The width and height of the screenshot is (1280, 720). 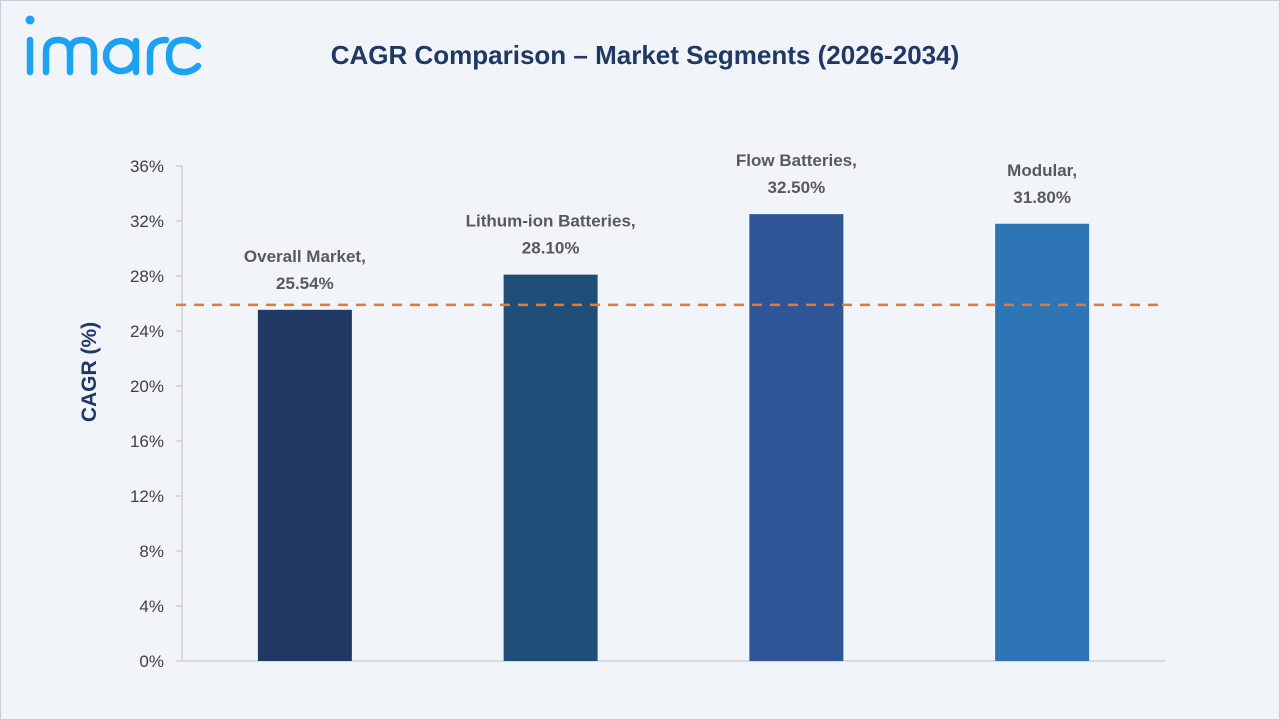 I want to click on y-tick-label: 16%, so click(x=147, y=441).